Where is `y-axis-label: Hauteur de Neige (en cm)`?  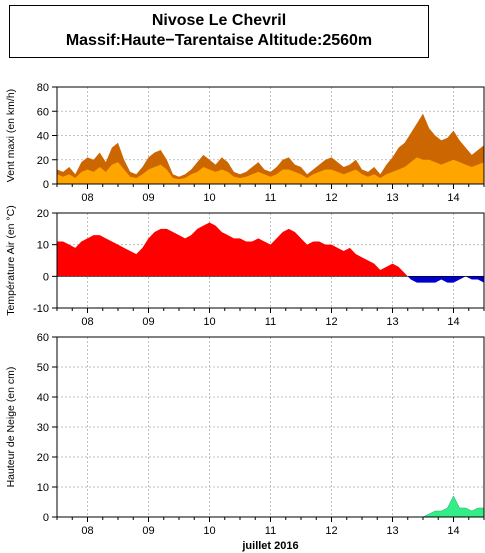
y-axis-label: Hauteur de Neige (en cm) is located at coordinates (11, 427).